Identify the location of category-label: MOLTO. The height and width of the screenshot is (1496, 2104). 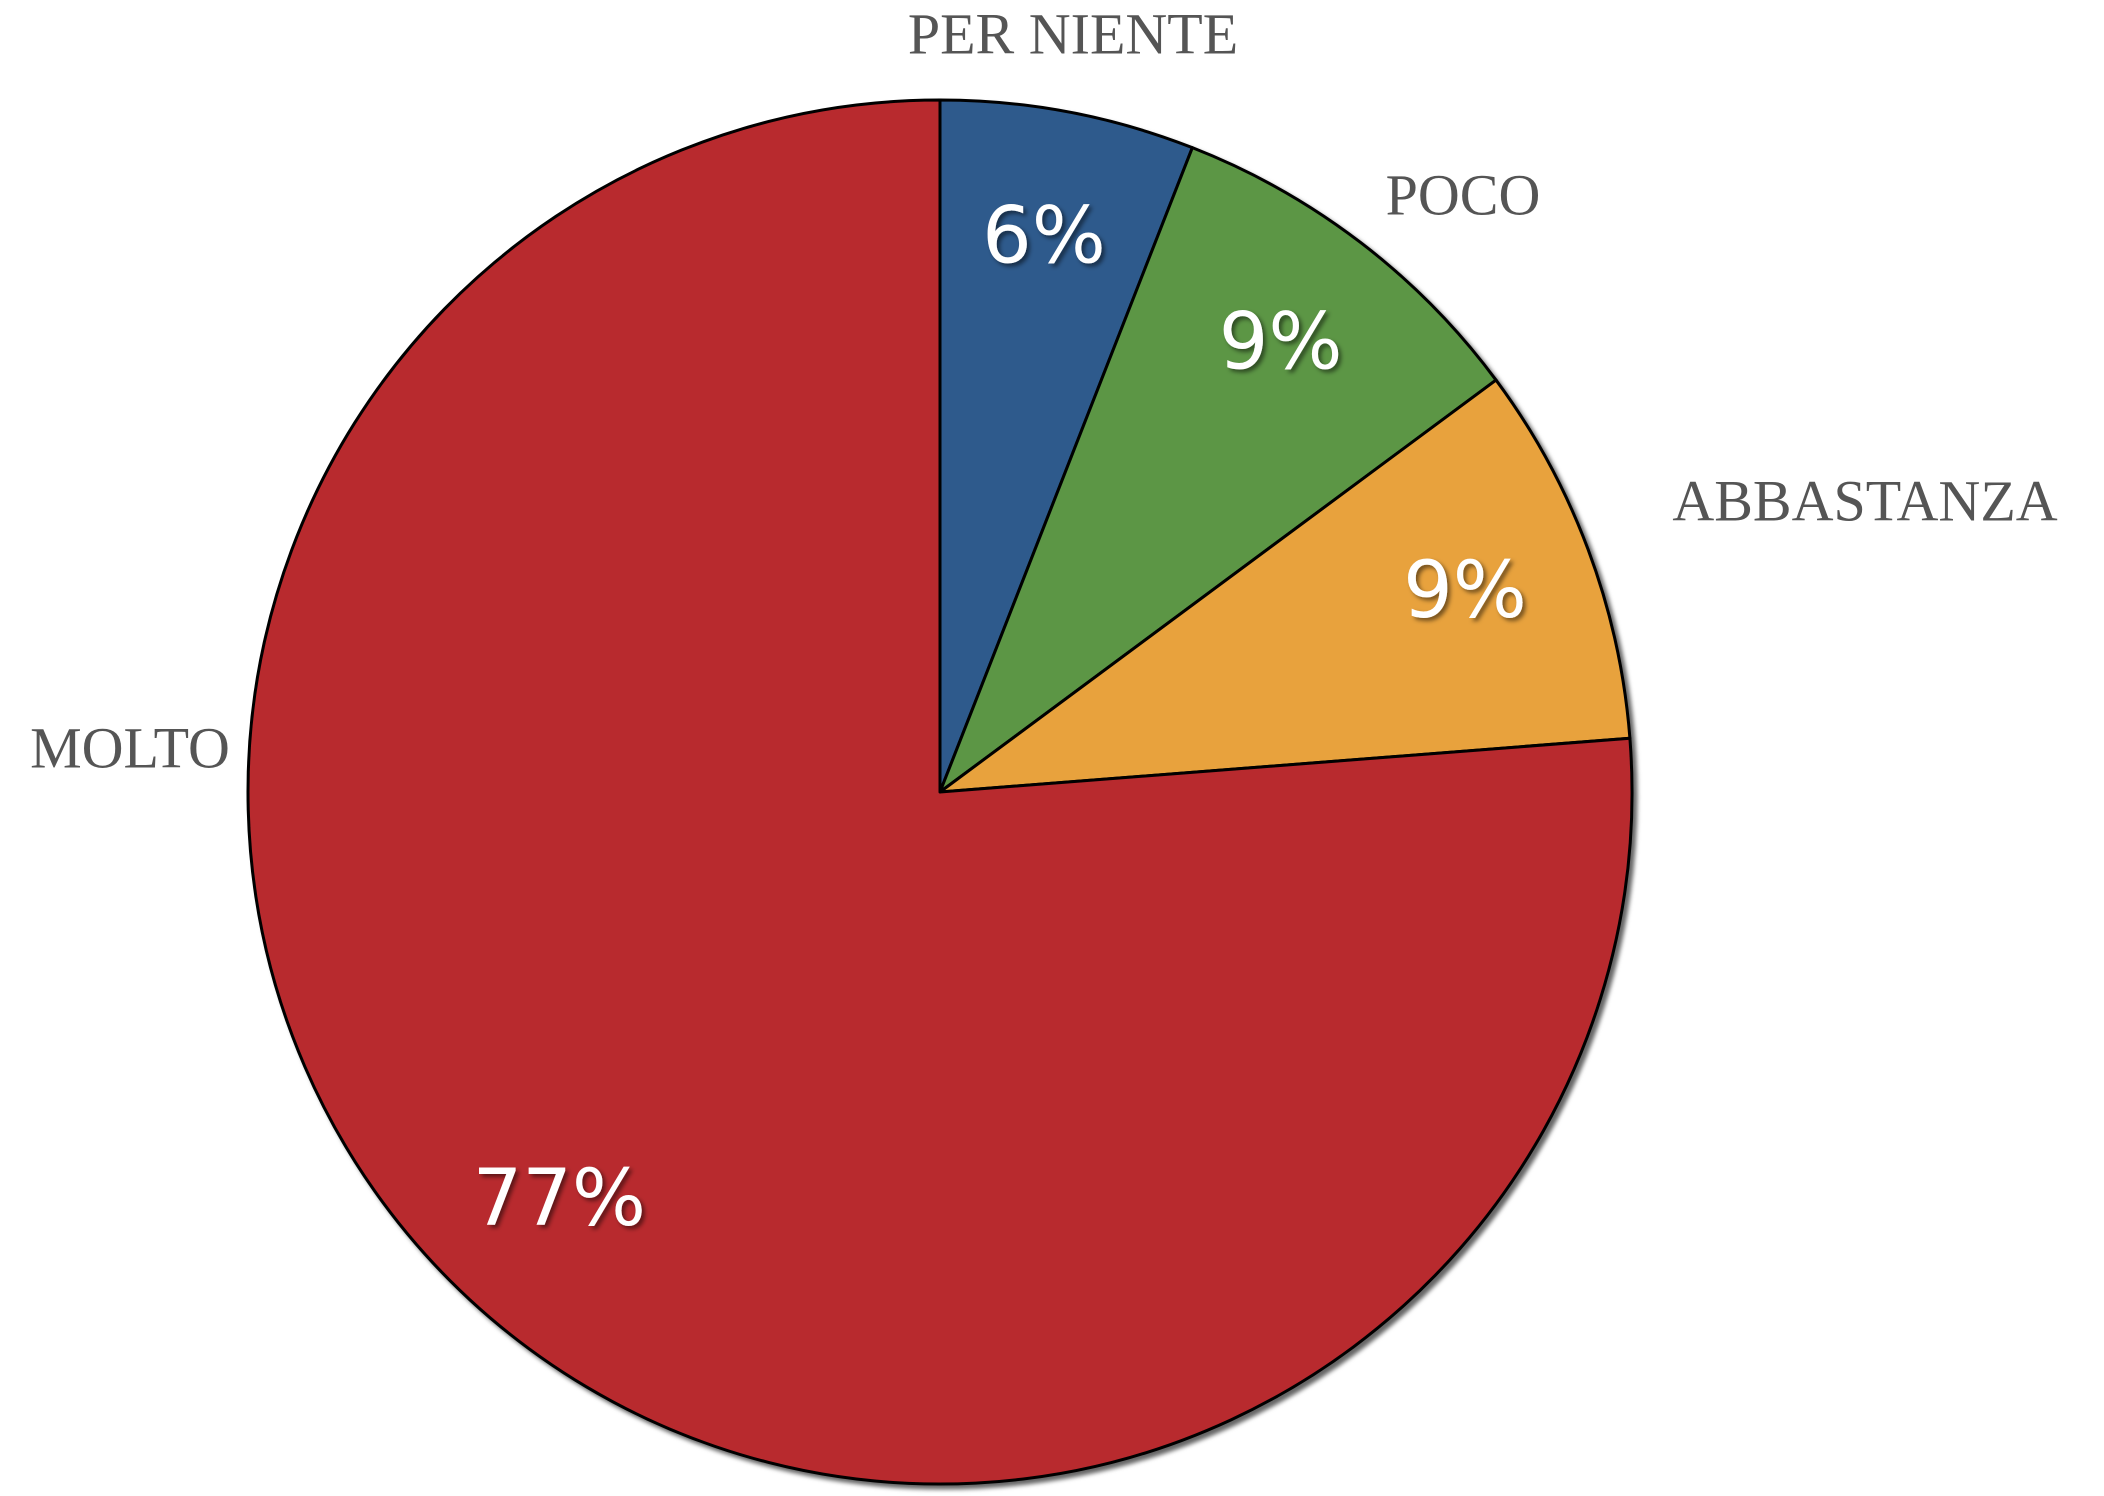
(130, 747).